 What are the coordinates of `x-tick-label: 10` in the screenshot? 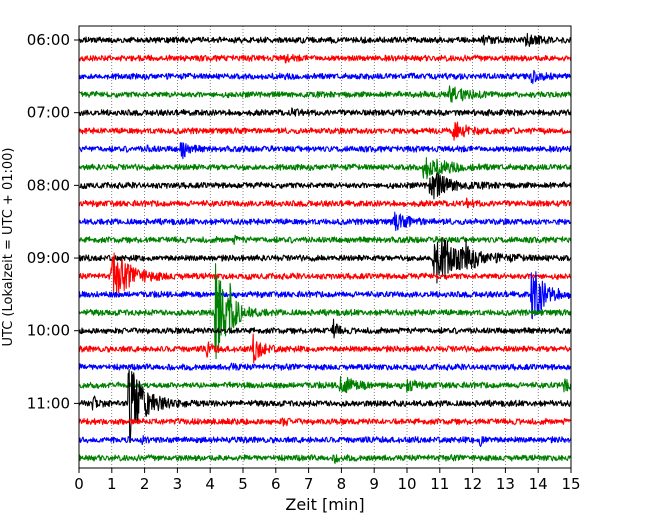 It's located at (406, 484).